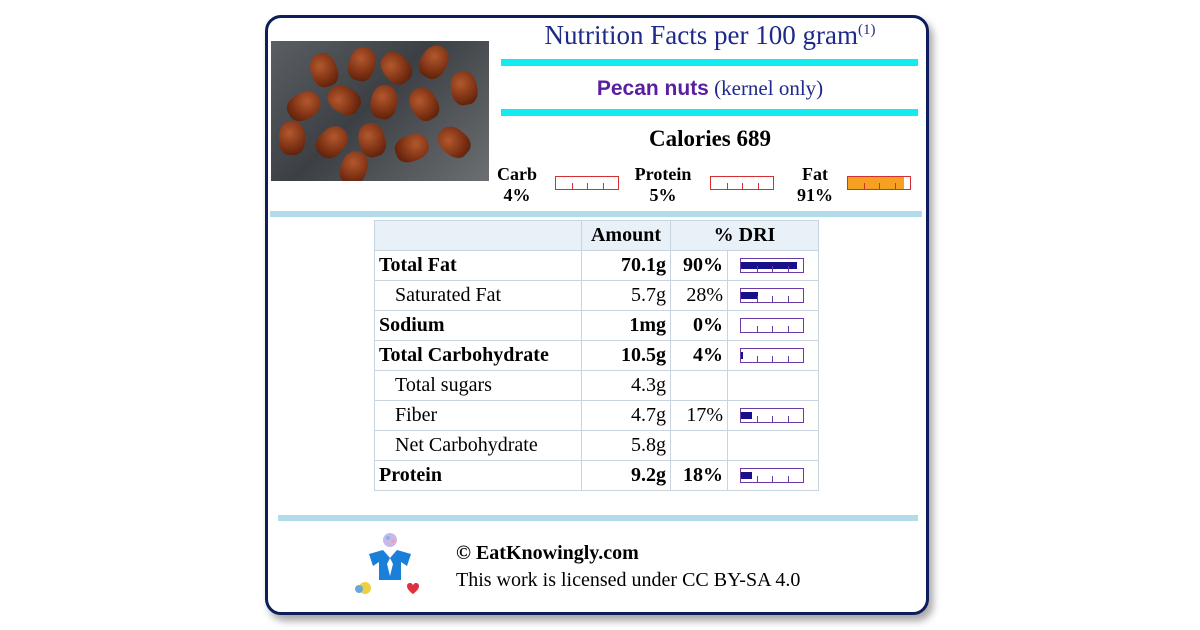 The height and width of the screenshot is (630, 1200). What do you see at coordinates (626, 415) in the screenshot?
I see `nutrient-amount: 4.7g` at bounding box center [626, 415].